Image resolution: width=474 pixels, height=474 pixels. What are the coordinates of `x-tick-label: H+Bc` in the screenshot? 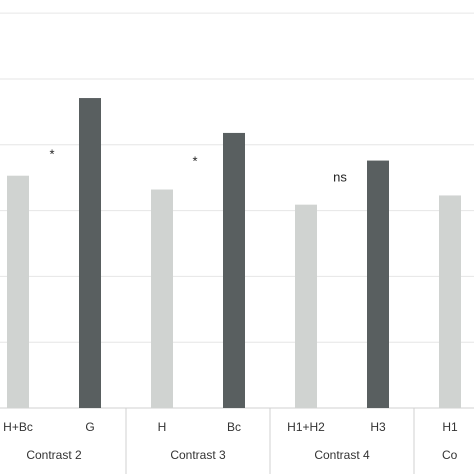 It's located at (18, 427).